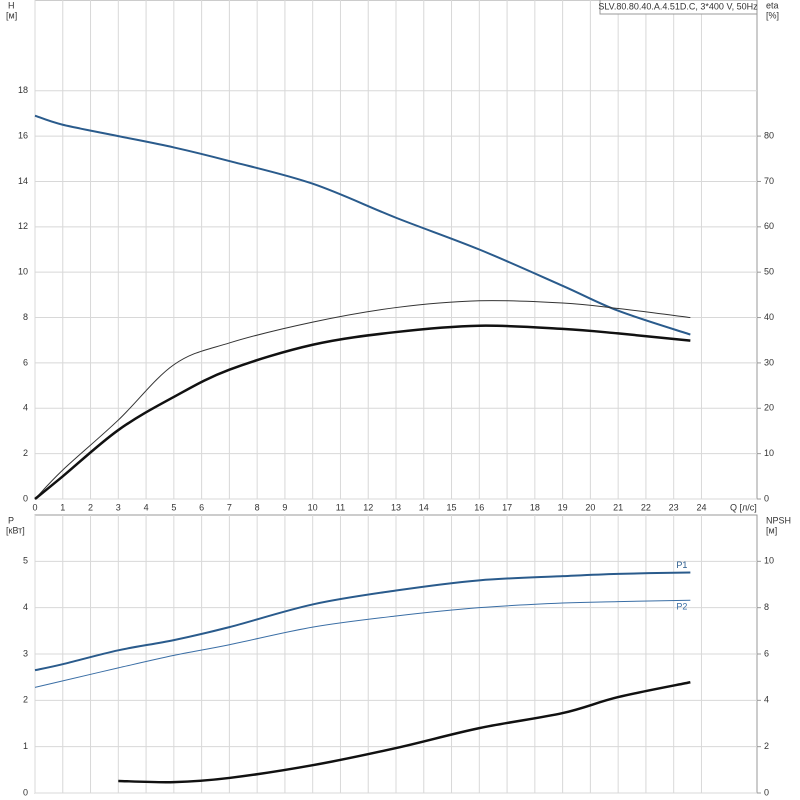 Image resolution: width=800 pixels, height=800 pixels. What do you see at coordinates (743, 507) in the screenshot?
I see `x-axis-label: Q [л/с]` at bounding box center [743, 507].